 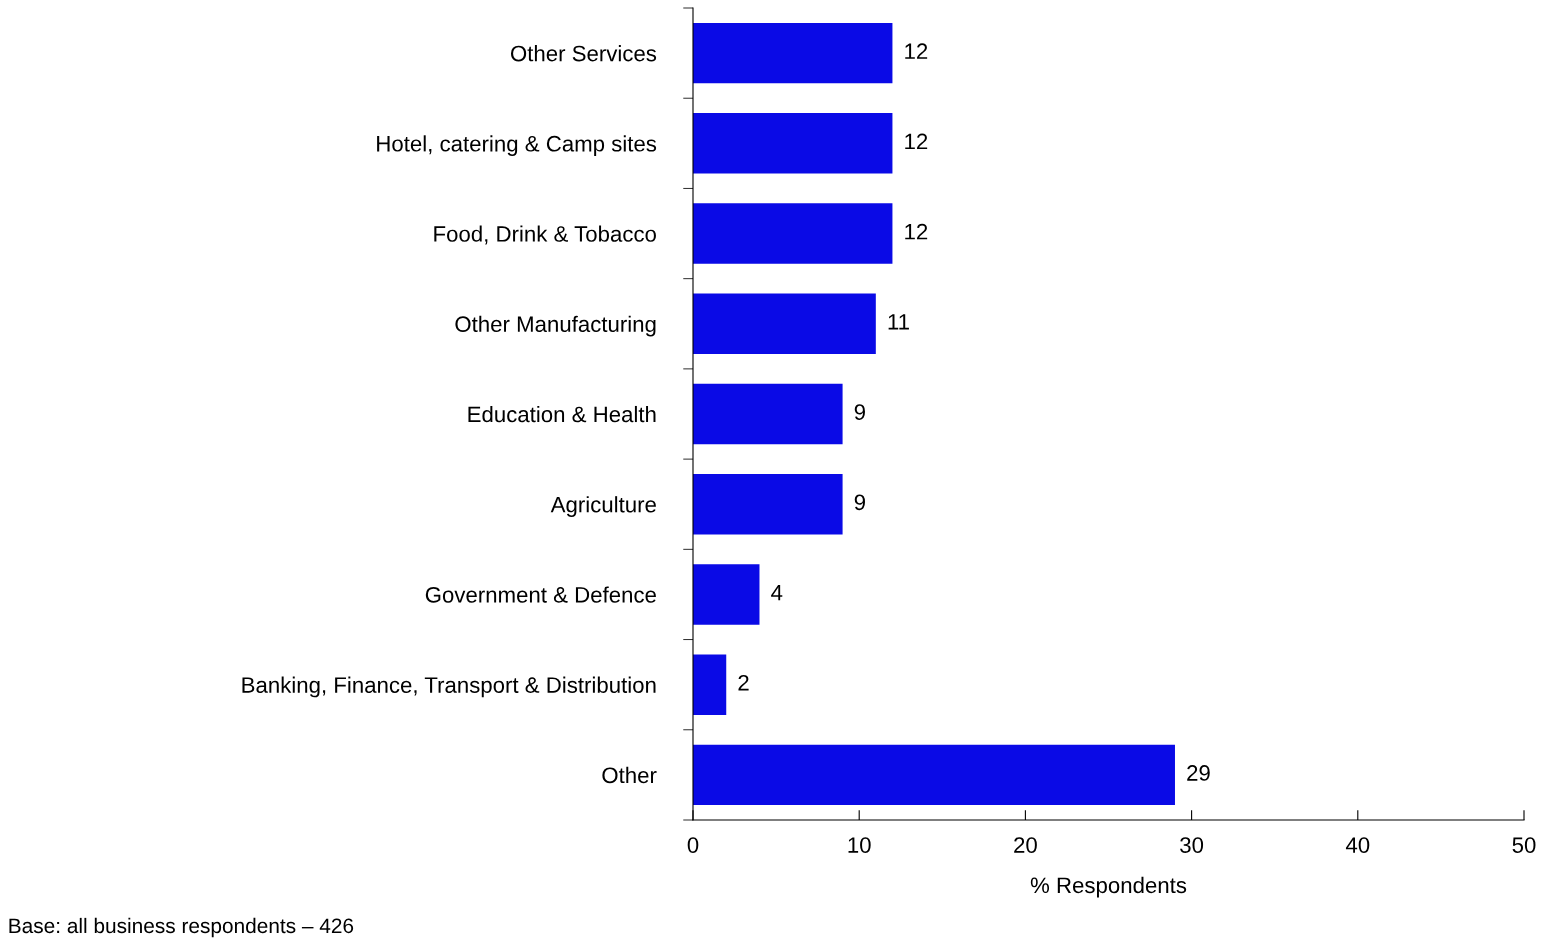 What do you see at coordinates (693, 845) in the screenshot?
I see `x-tick-label: 0` at bounding box center [693, 845].